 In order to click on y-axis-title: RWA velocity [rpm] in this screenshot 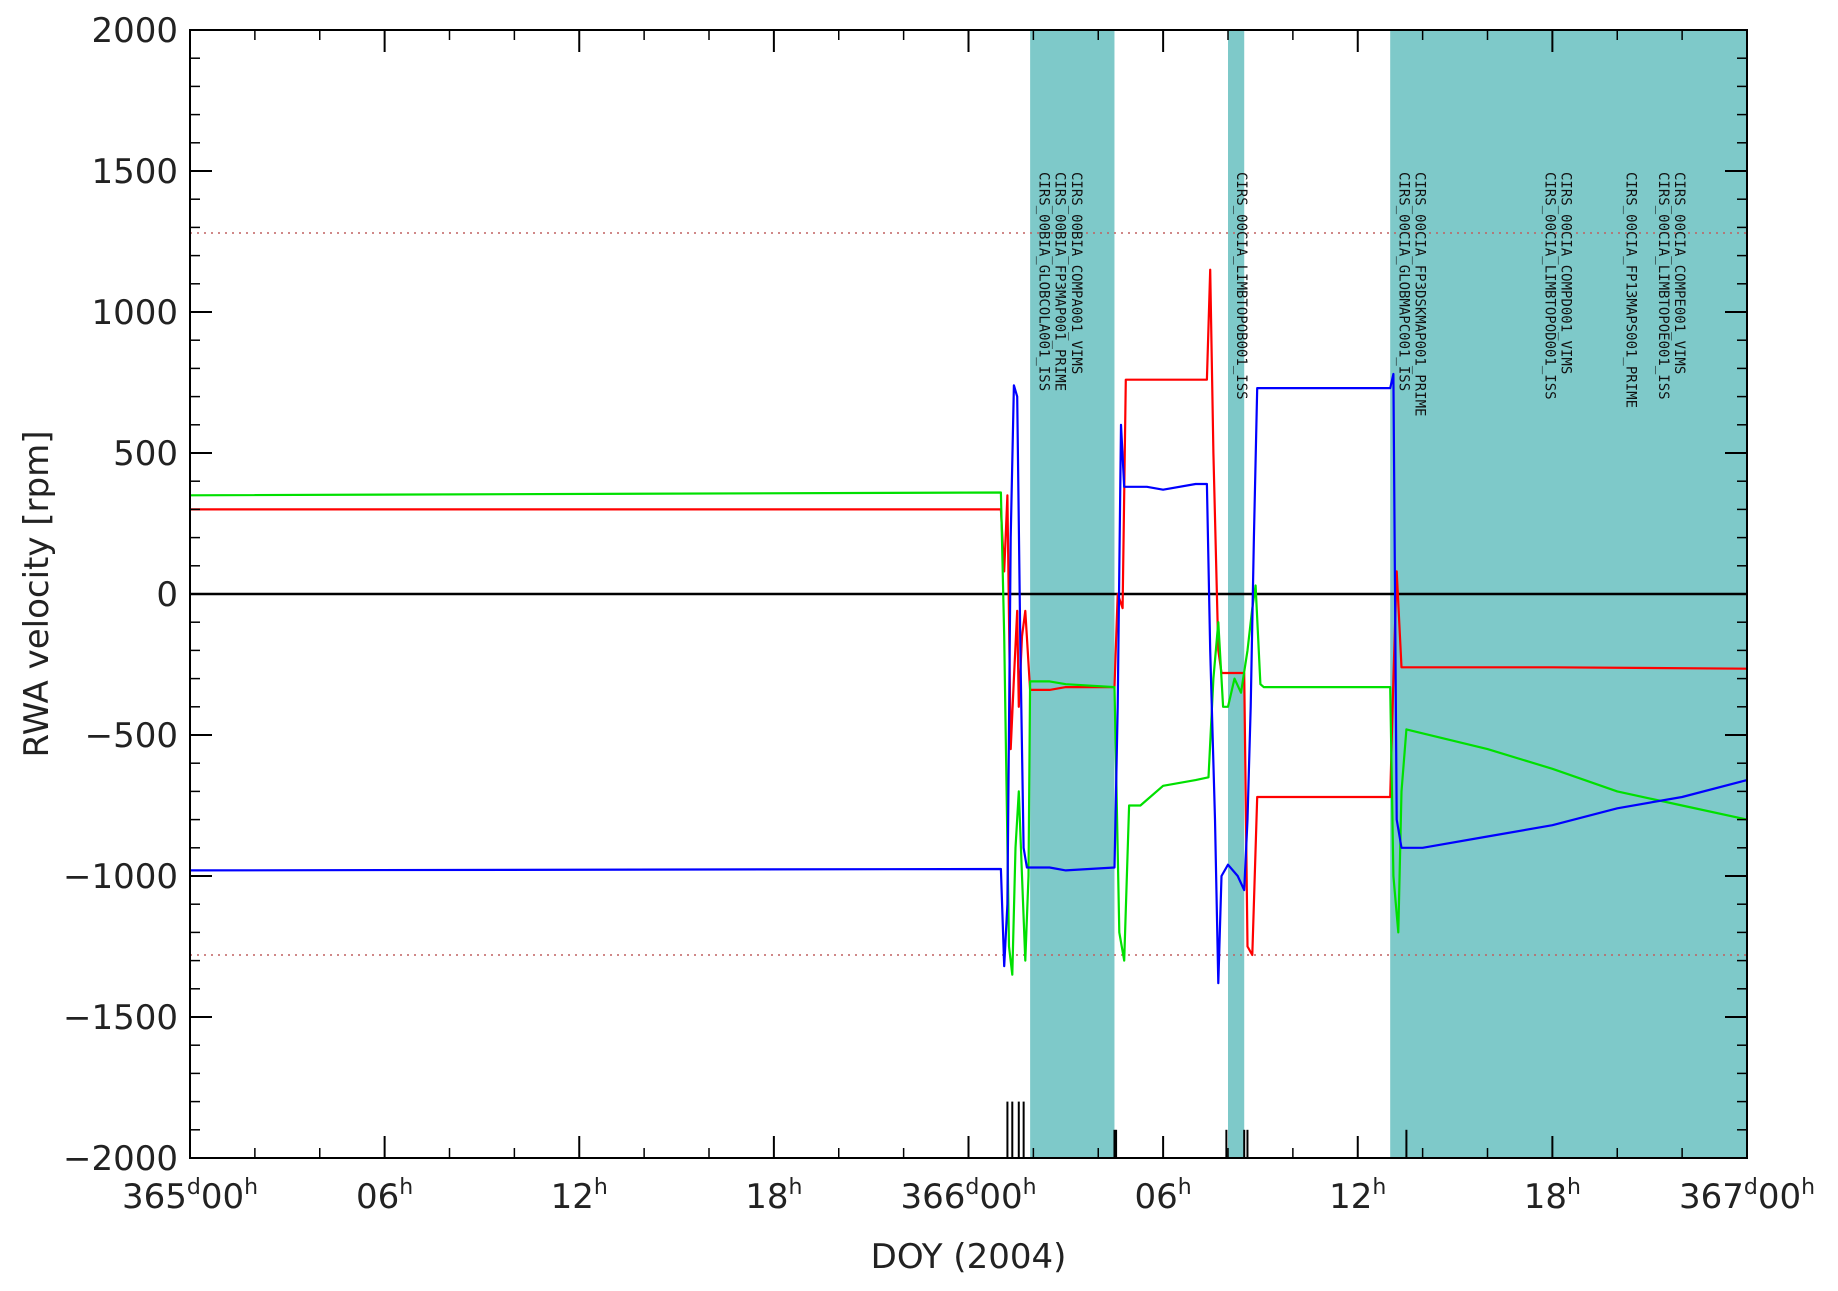, I will do `click(37, 594)`.